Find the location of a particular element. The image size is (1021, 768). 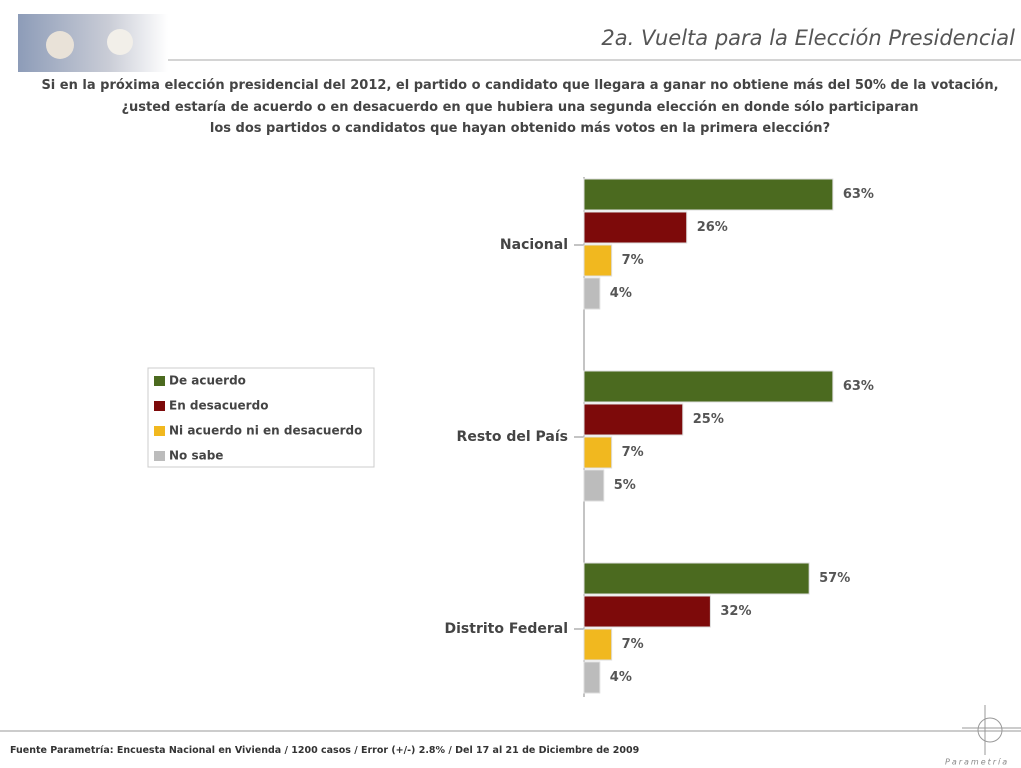

category-label: Distrito Federal is located at coordinates (507, 629).